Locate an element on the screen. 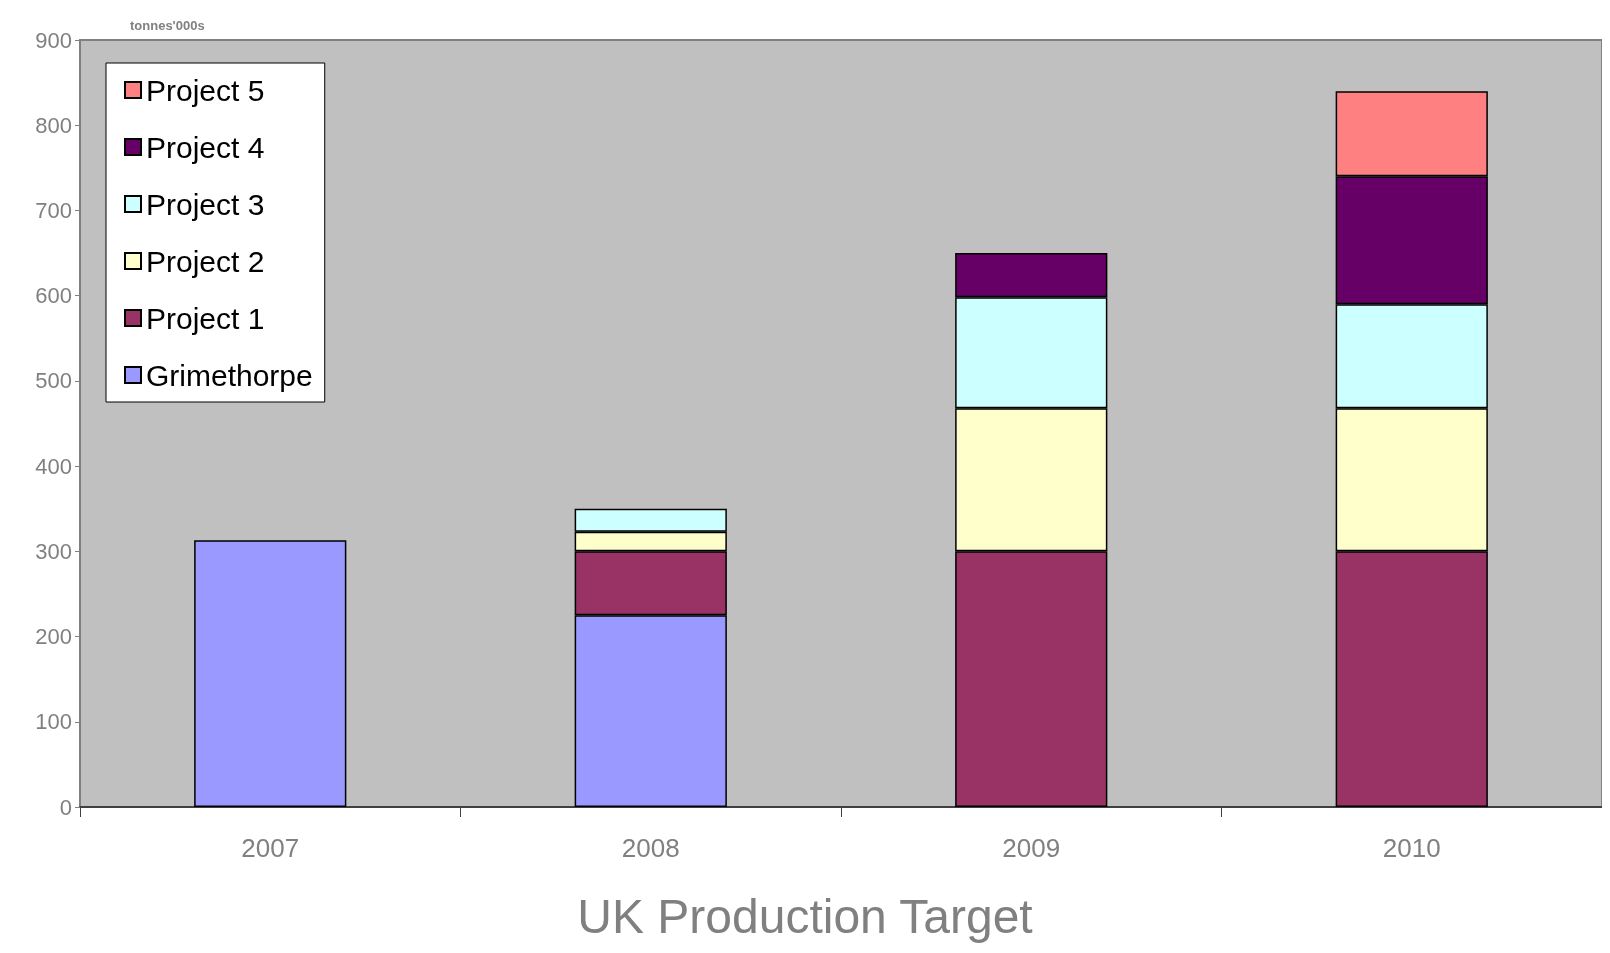  y-tick-label: 400 is located at coordinates (53, 466).